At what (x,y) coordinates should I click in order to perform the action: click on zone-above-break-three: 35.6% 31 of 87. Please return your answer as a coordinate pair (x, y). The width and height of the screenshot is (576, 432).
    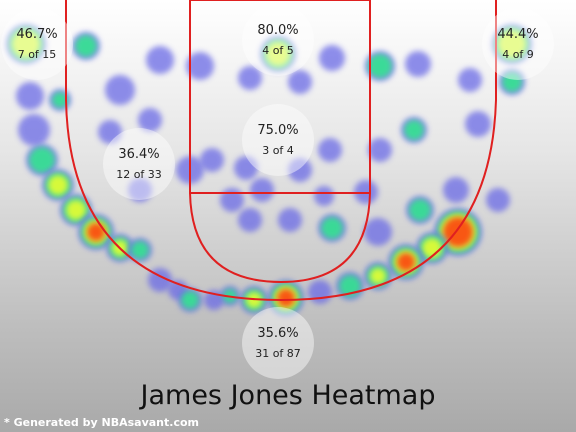
    Looking at the image, I should click on (278, 343).